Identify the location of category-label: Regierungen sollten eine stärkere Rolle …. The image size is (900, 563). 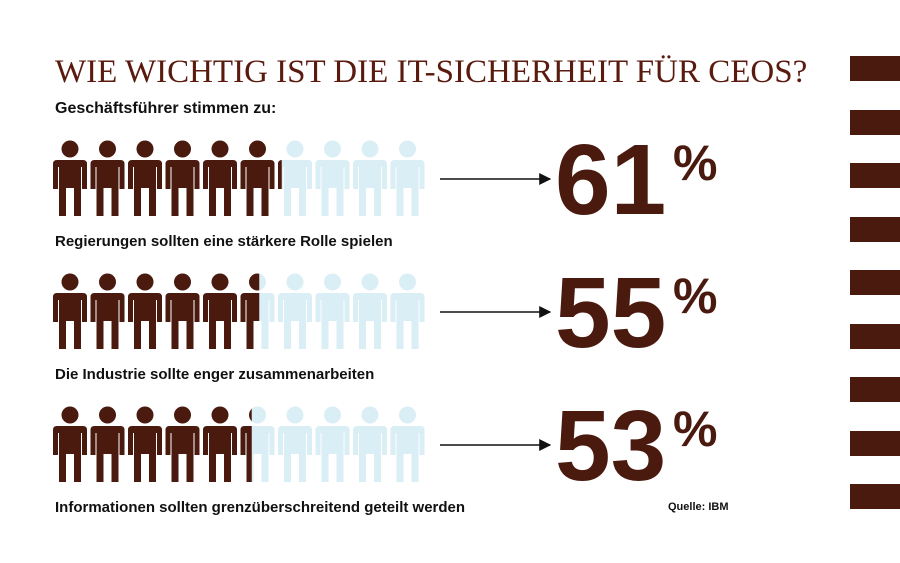
(224, 241).